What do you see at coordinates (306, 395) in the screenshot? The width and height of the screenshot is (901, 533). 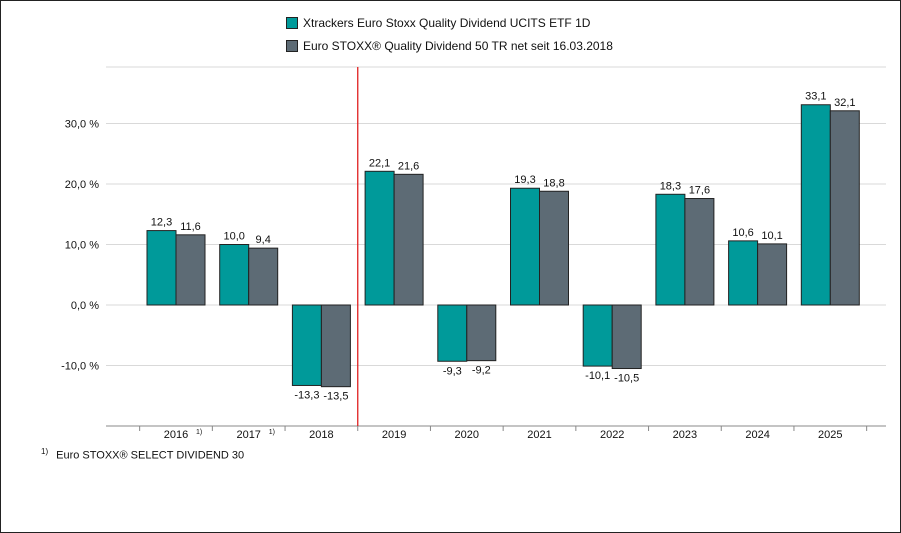 I see `data-label: -13,3` at bounding box center [306, 395].